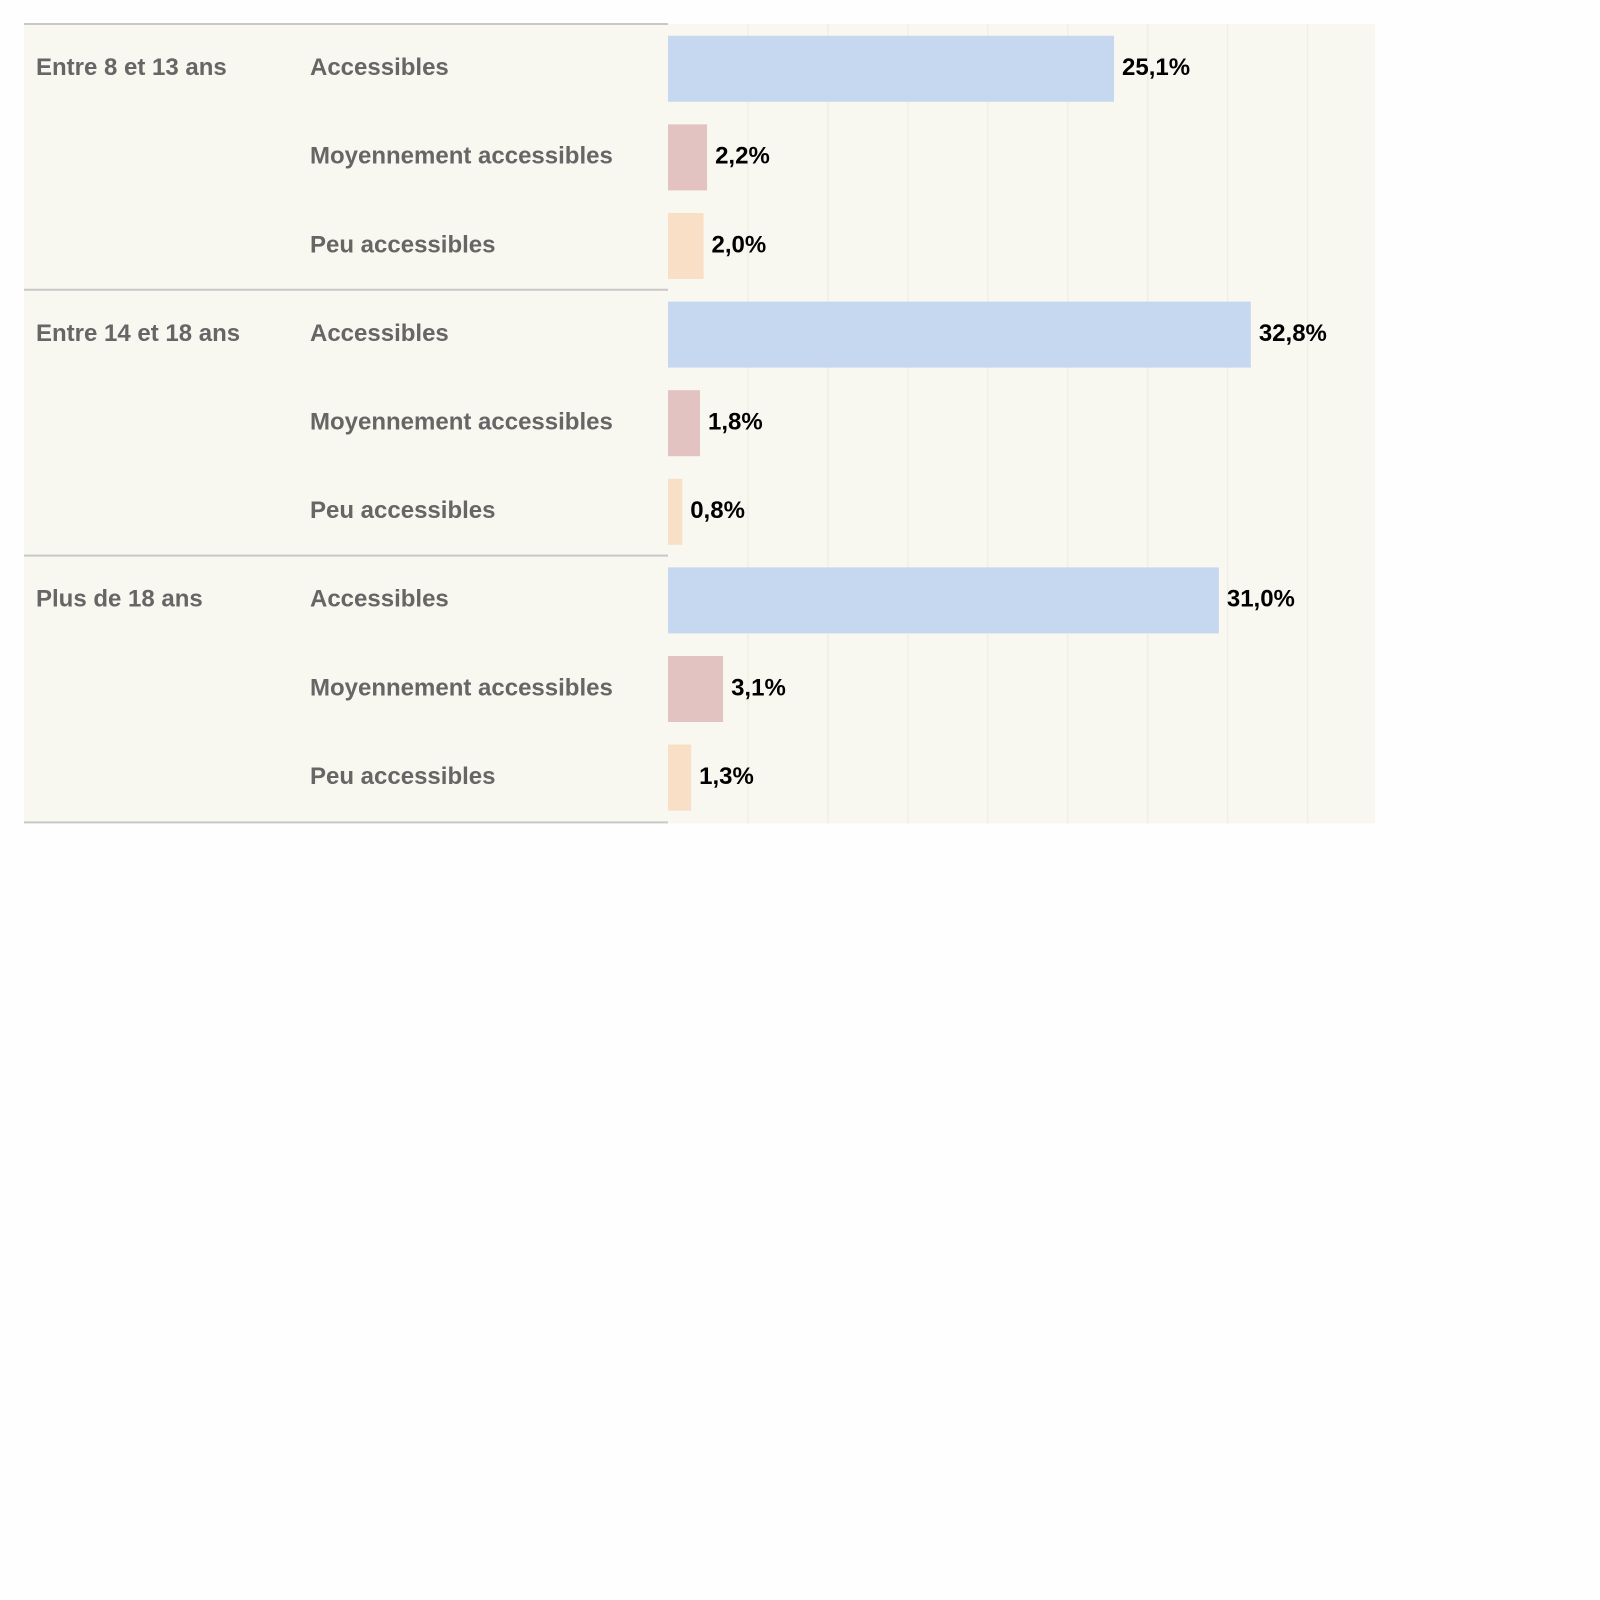 The width and height of the screenshot is (1600, 1600). What do you see at coordinates (758, 687) in the screenshot?
I see `bar-value-label: 3,1%` at bounding box center [758, 687].